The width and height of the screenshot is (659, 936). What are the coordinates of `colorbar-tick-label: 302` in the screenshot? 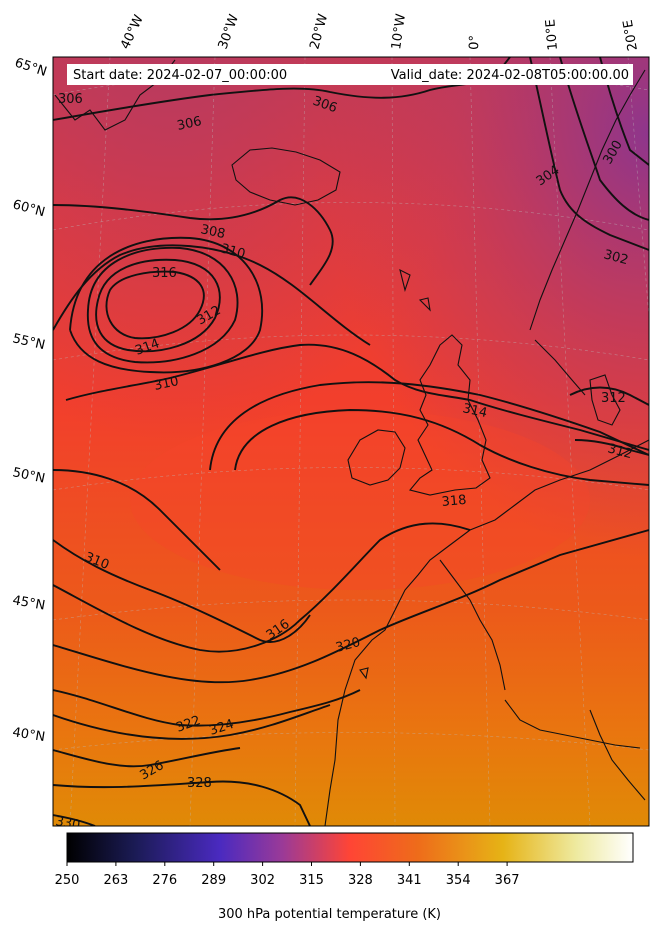 It's located at (262, 880).